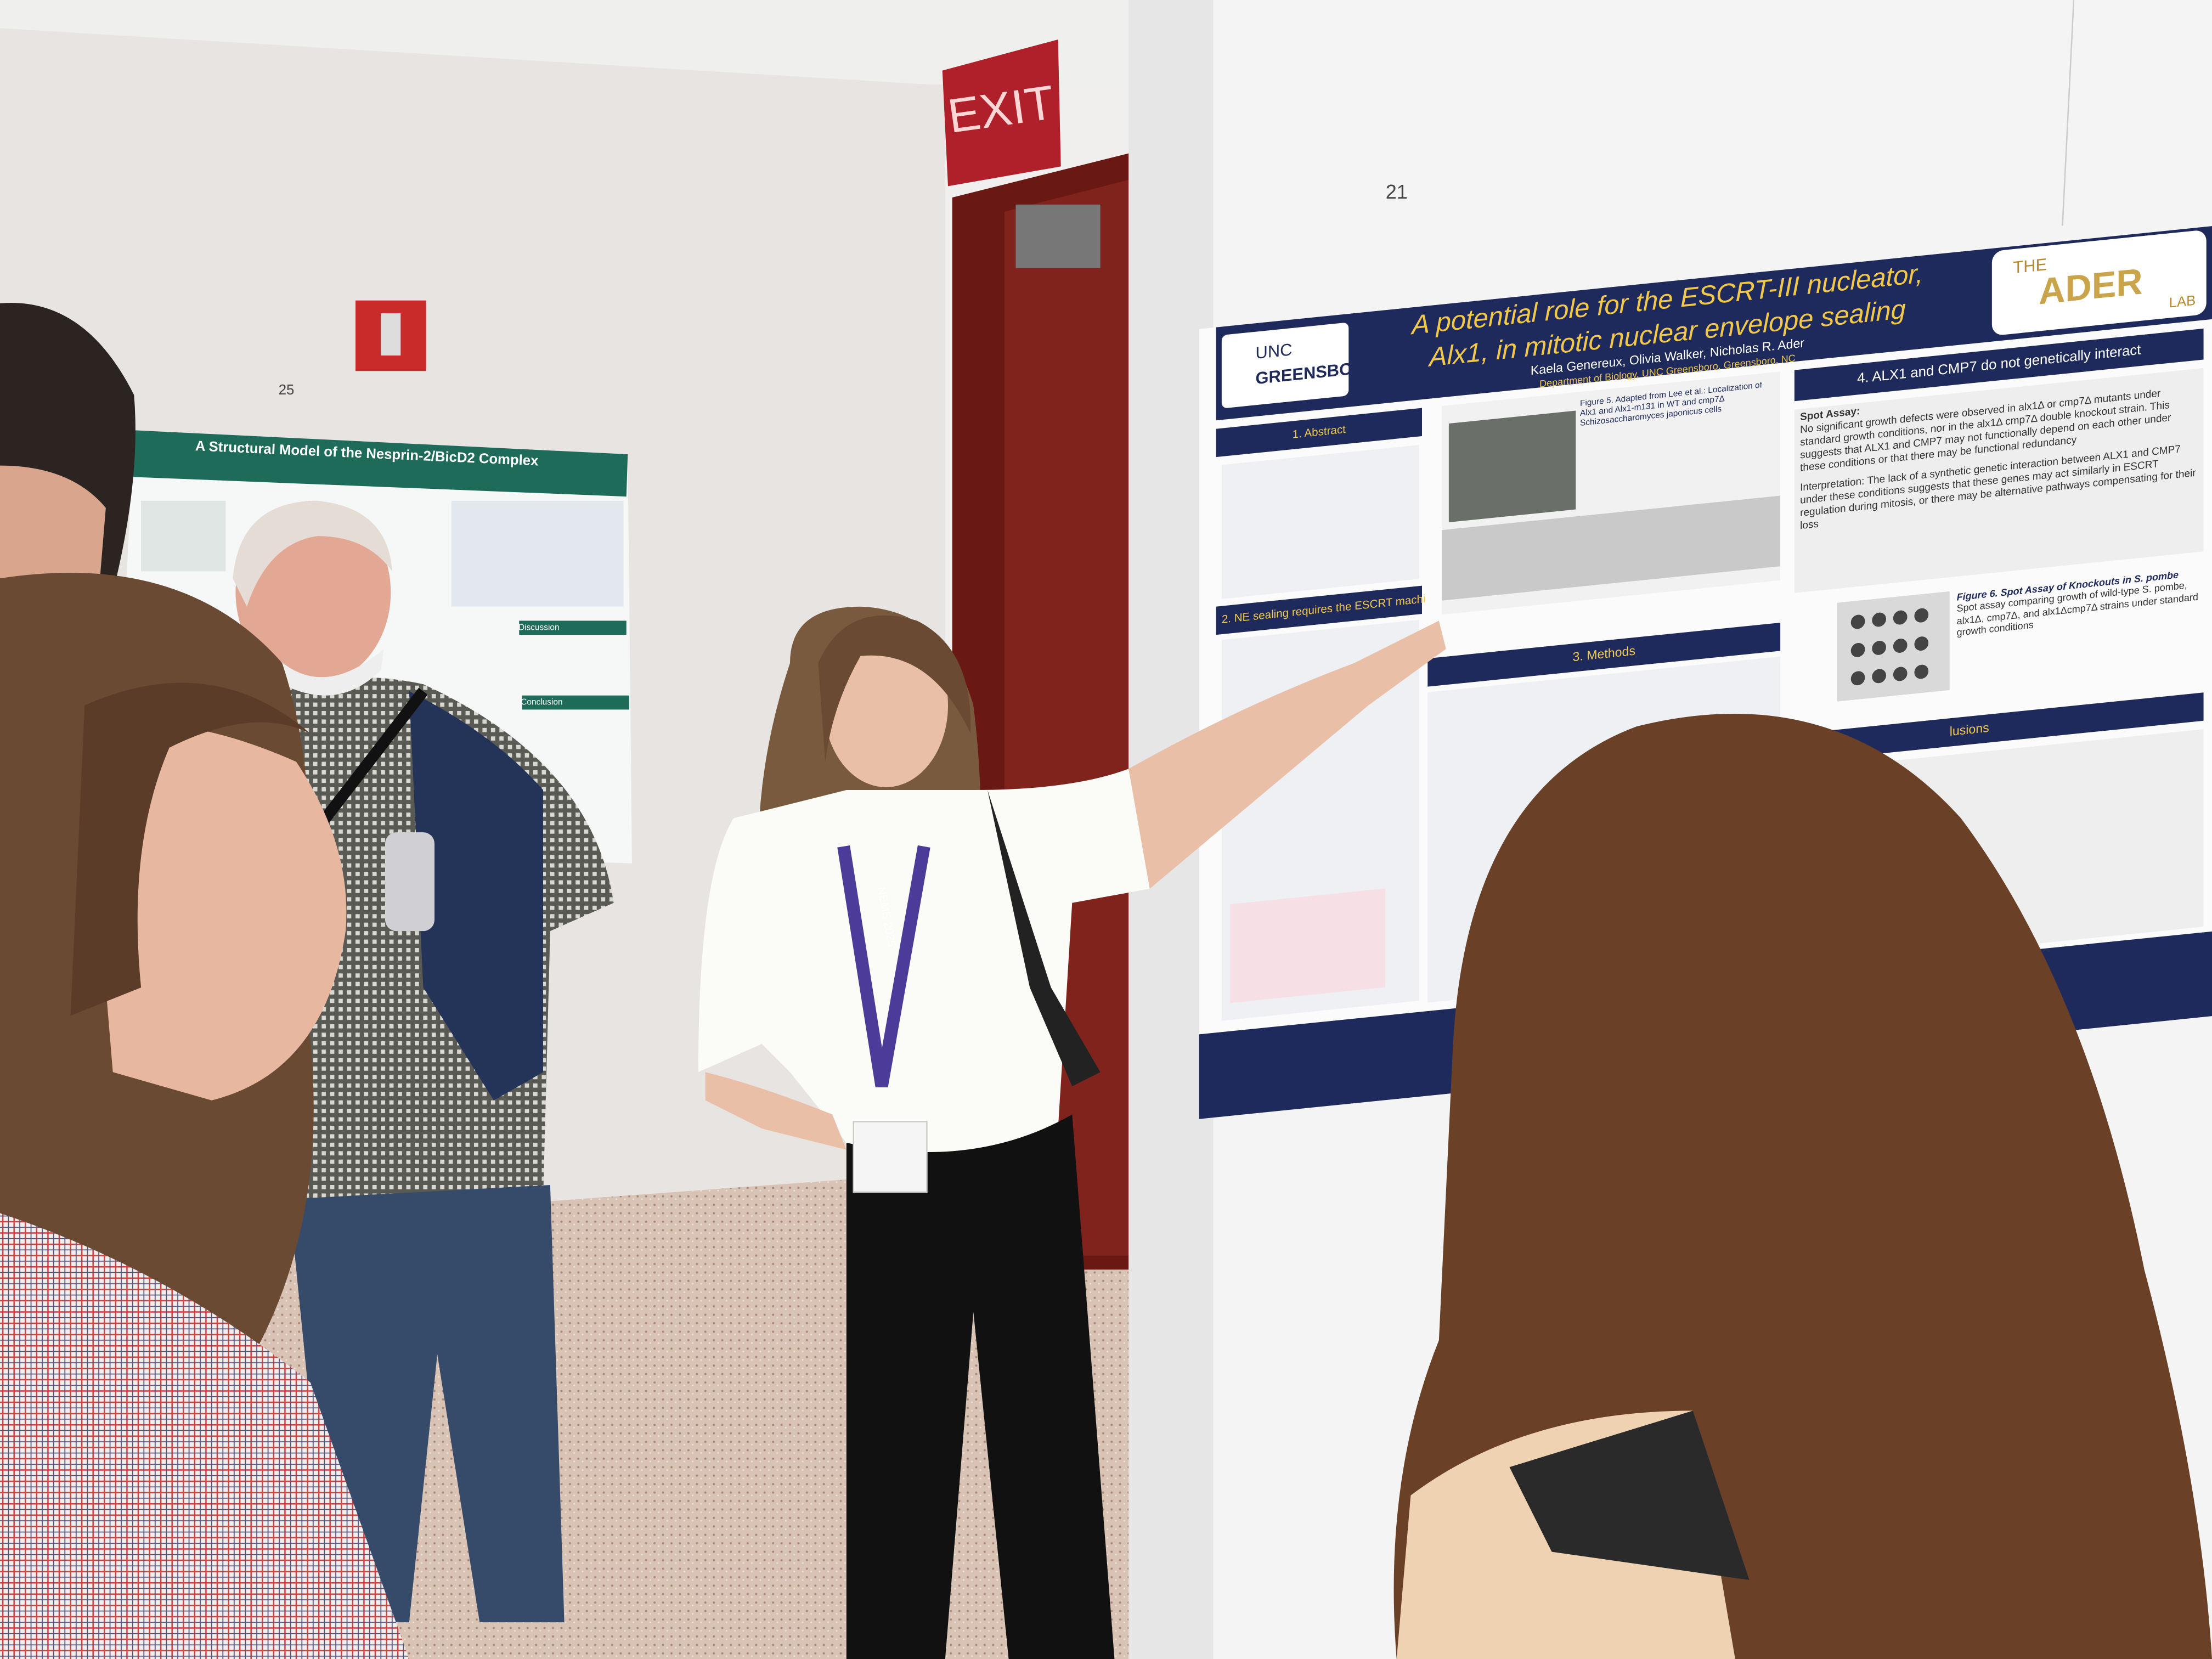 This screenshot has width=2212, height=1659. I want to click on micrograph, so click(1512, 466).